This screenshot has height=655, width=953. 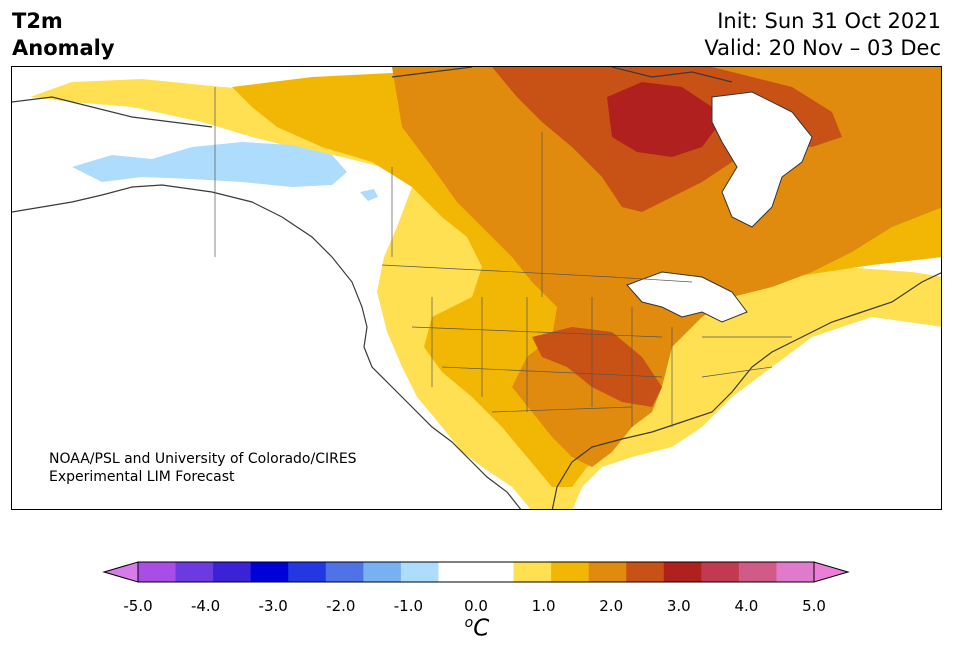 I want to click on colorbar-tick-label: -3.0, so click(x=273, y=606).